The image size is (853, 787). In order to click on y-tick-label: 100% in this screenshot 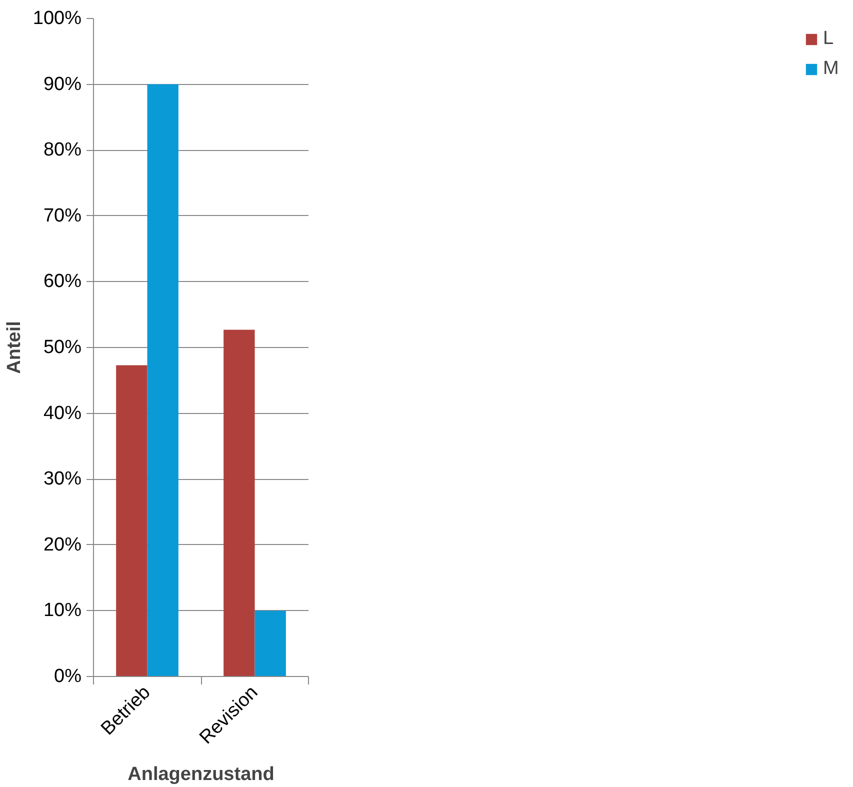, I will do `click(57, 18)`.